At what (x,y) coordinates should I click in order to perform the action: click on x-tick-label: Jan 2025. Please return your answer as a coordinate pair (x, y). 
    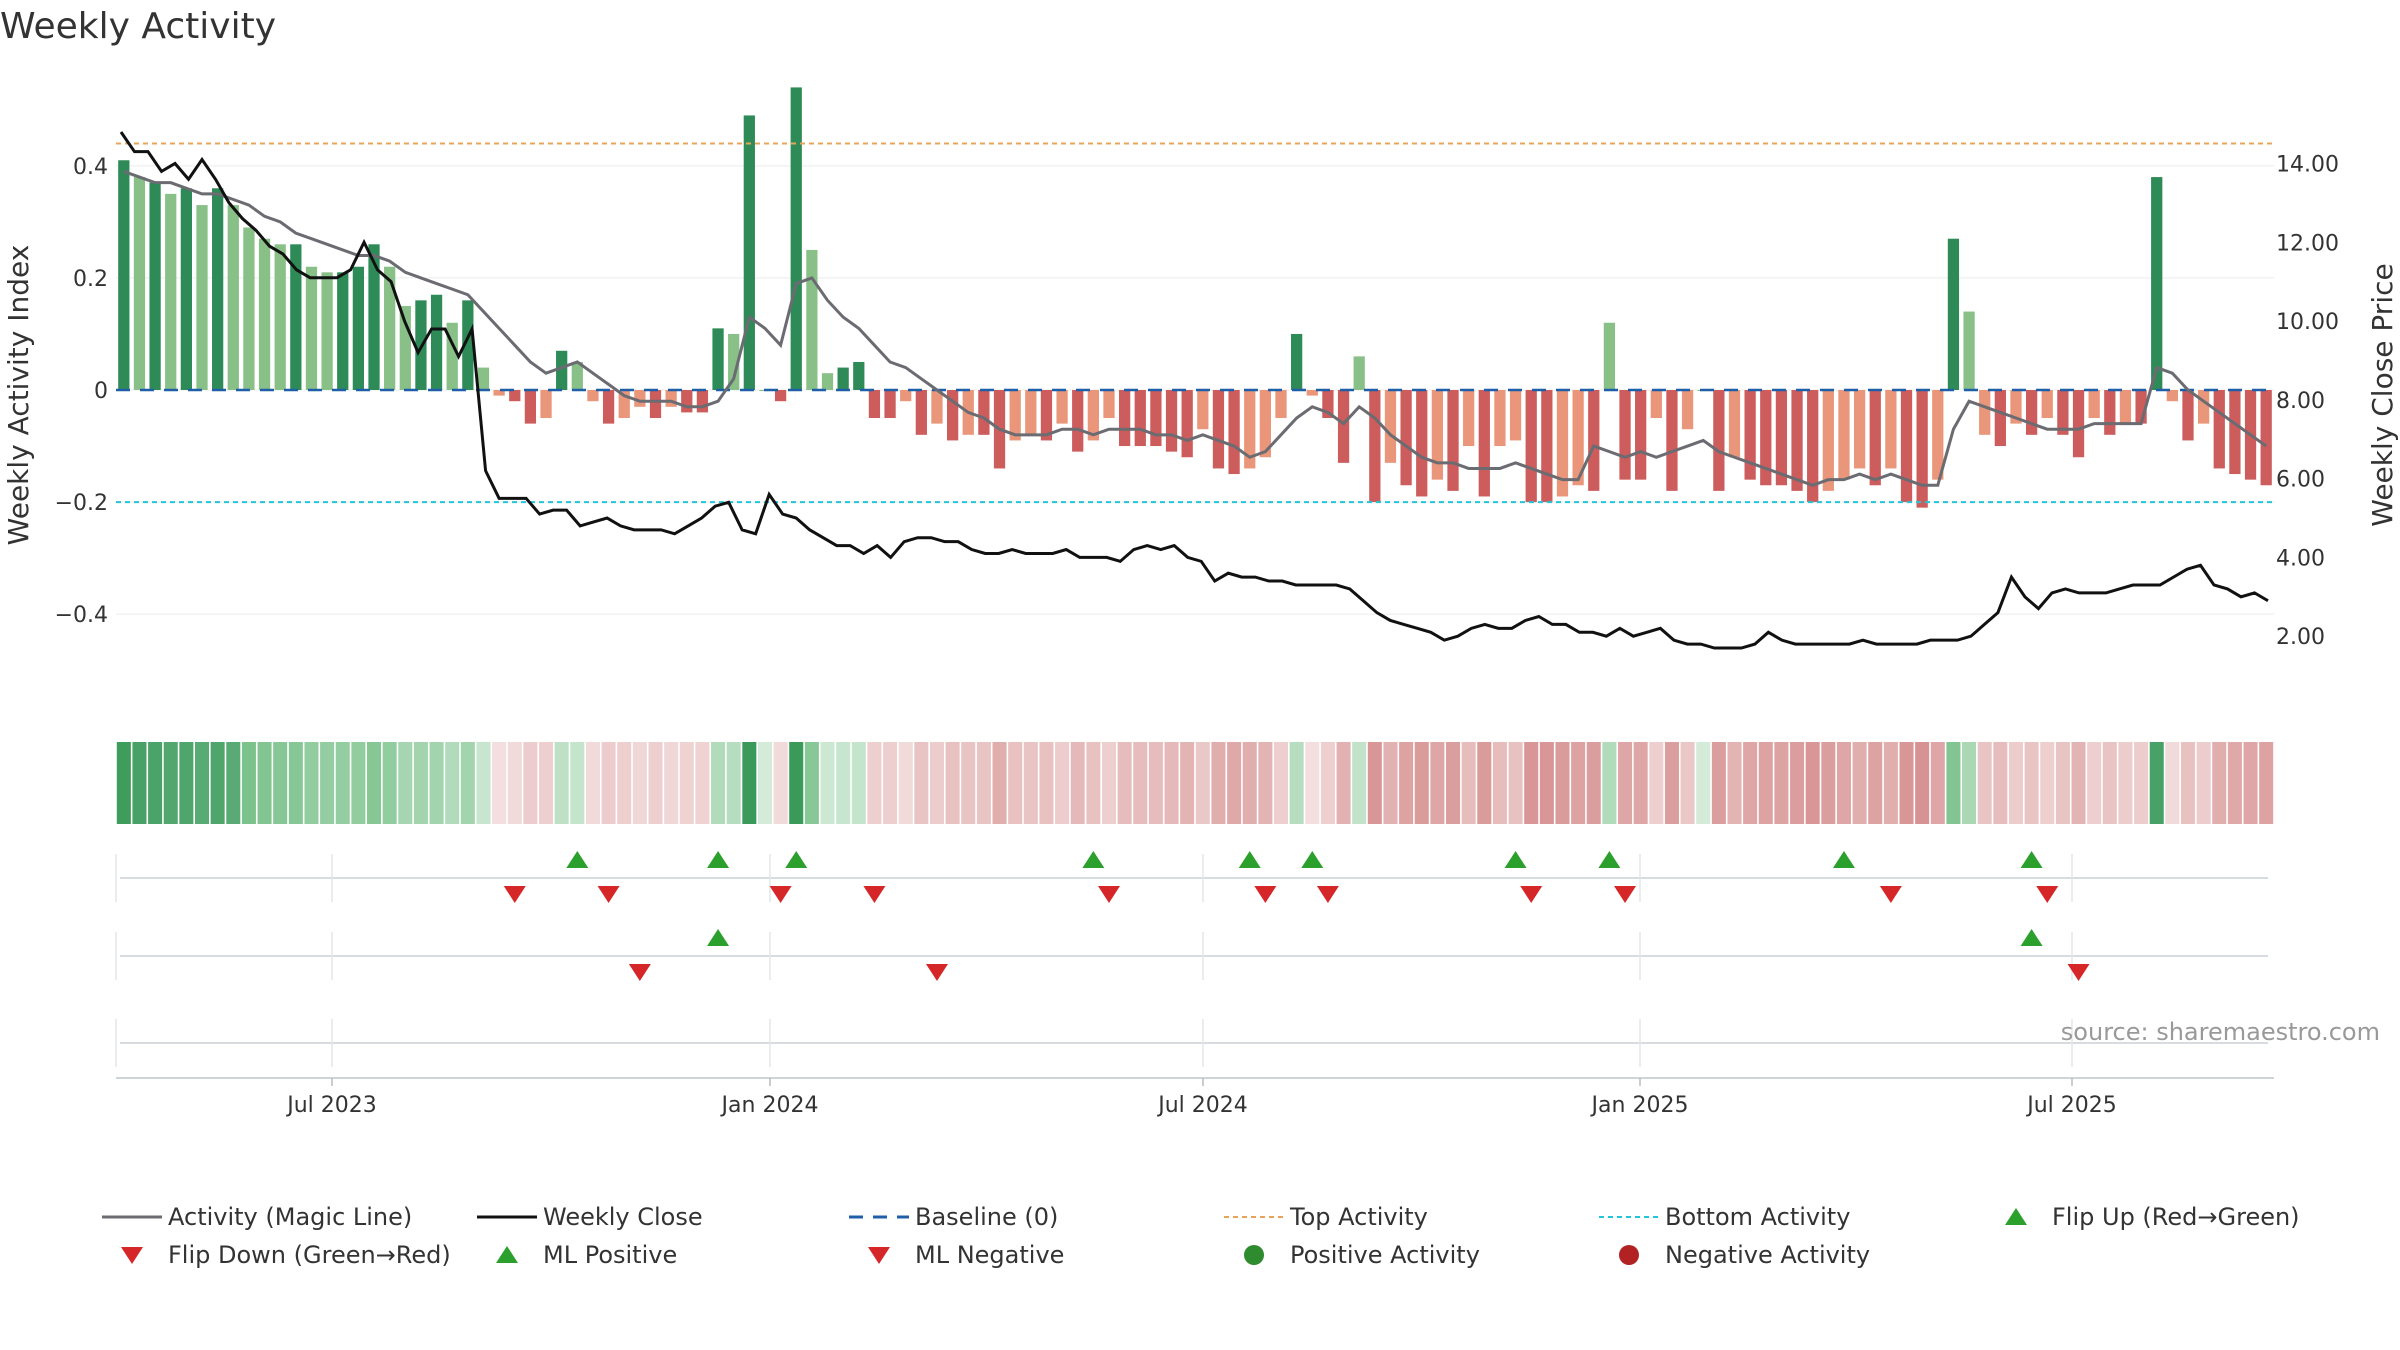
    Looking at the image, I should click on (1639, 1105).